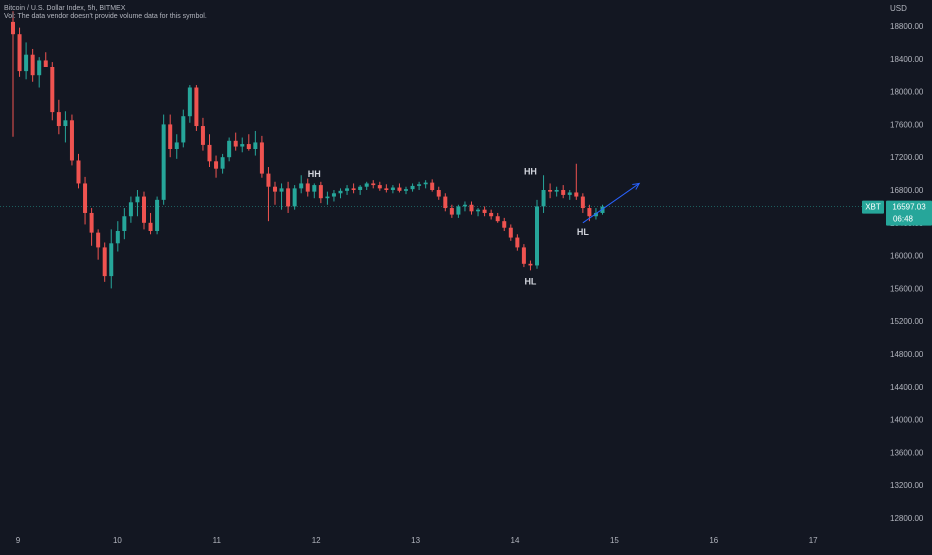 This screenshot has width=932, height=555. Describe the element at coordinates (898, 8) in the screenshot. I see `currency-label: USD` at that location.